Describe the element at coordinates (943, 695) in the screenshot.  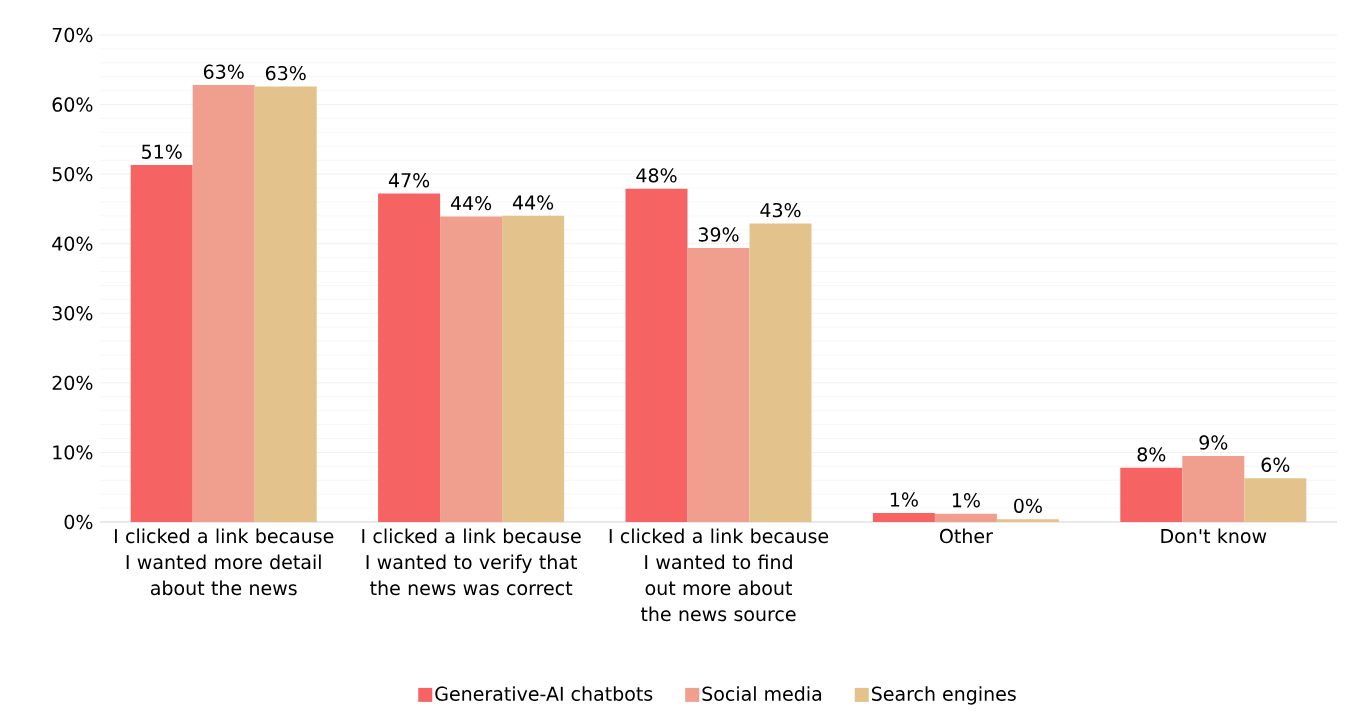
I see `legend-label: Search engines` at that location.